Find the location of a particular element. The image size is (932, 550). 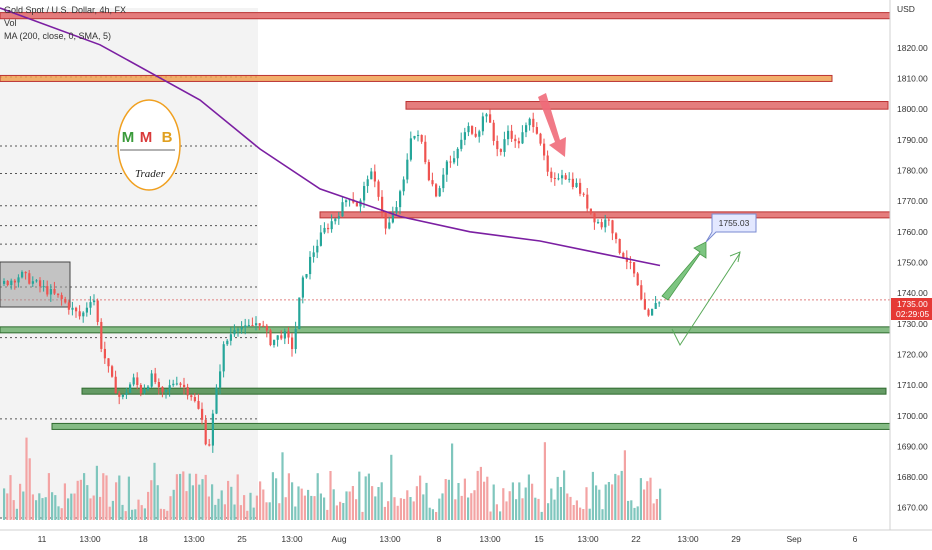

y-tick-label-0: 1820.00 is located at coordinates (912, 48).